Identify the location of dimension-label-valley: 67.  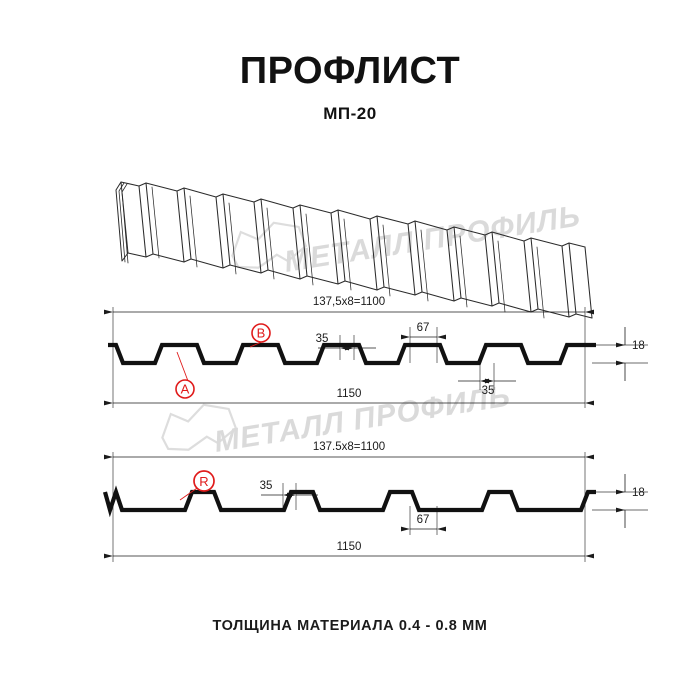
(423, 328).